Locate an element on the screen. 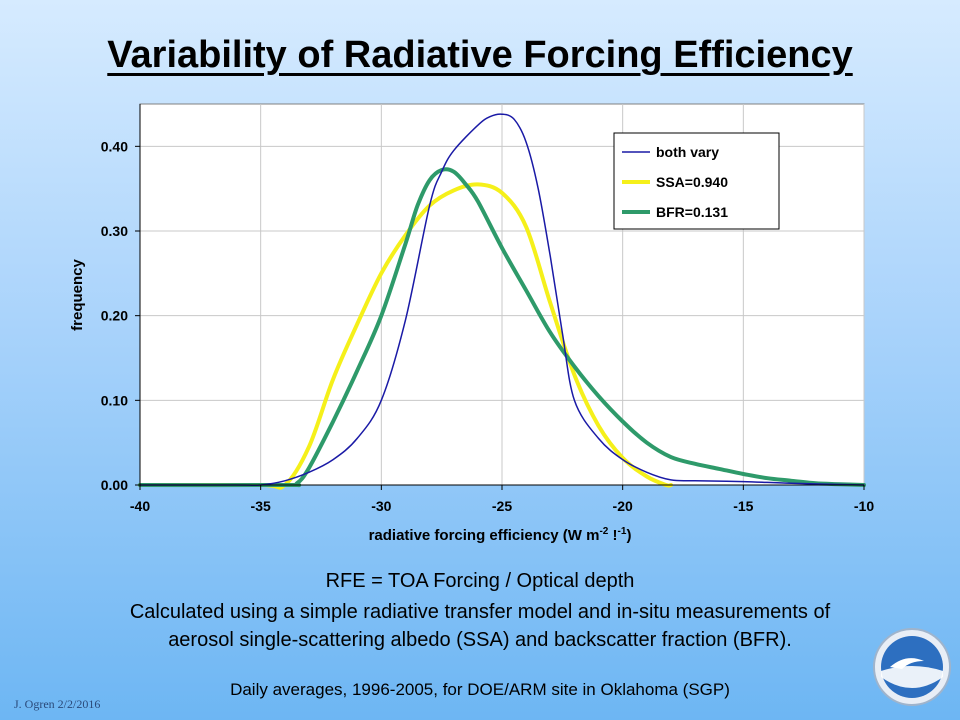 The height and width of the screenshot is (720, 960). y-tick-label: 0.10 is located at coordinates (114, 400).